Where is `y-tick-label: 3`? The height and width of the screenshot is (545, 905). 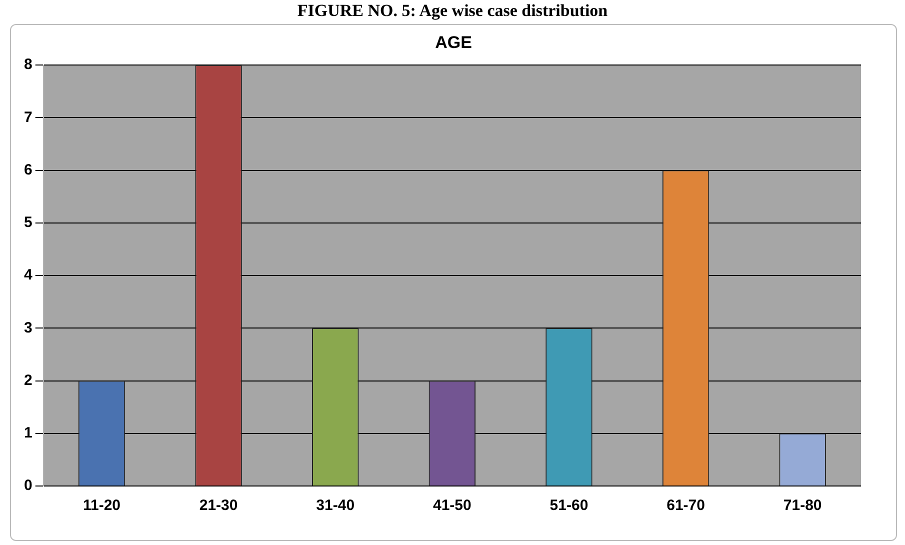 y-tick-label: 3 is located at coordinates (28, 327).